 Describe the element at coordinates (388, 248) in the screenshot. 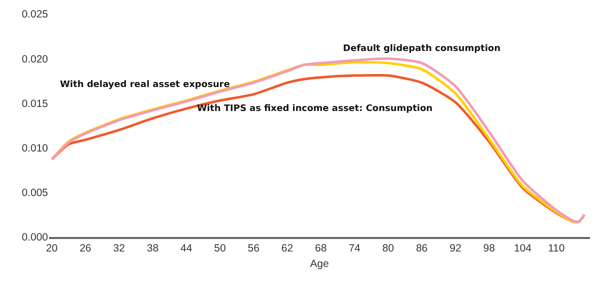

I see `x-tick-label: 80` at that location.